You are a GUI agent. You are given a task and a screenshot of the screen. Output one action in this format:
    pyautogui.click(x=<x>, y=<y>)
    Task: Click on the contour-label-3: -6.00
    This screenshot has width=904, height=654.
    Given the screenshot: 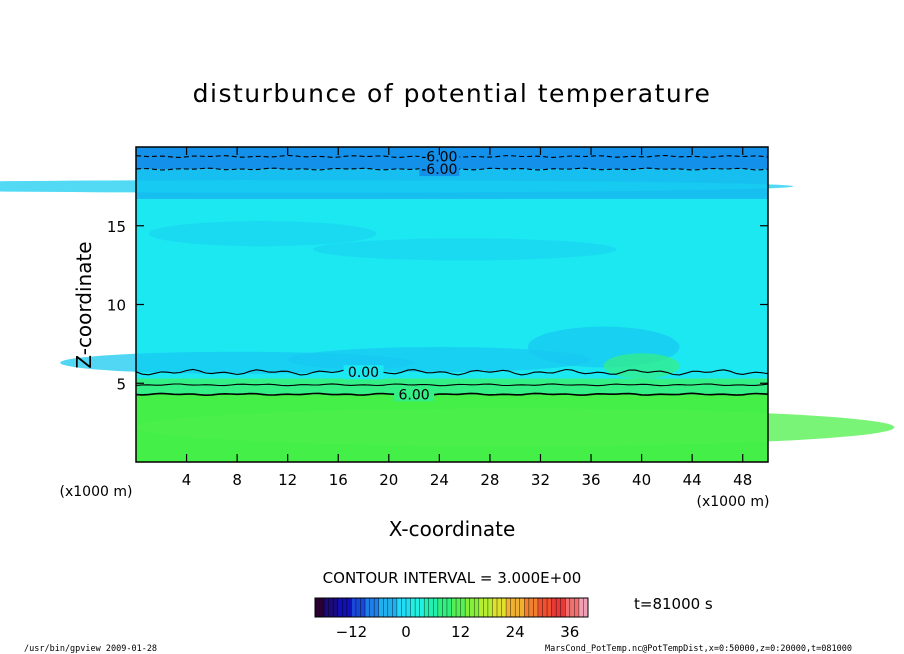 What is the action you would take?
    pyautogui.click(x=439, y=170)
    